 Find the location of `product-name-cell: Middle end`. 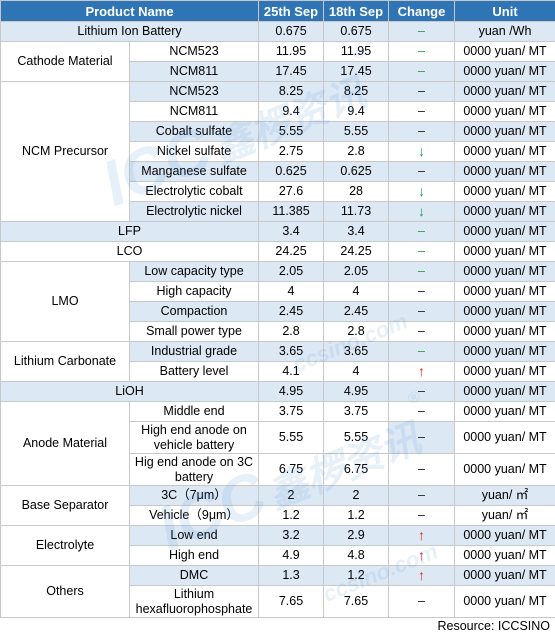

product-name-cell: Middle end is located at coordinates (194, 411).